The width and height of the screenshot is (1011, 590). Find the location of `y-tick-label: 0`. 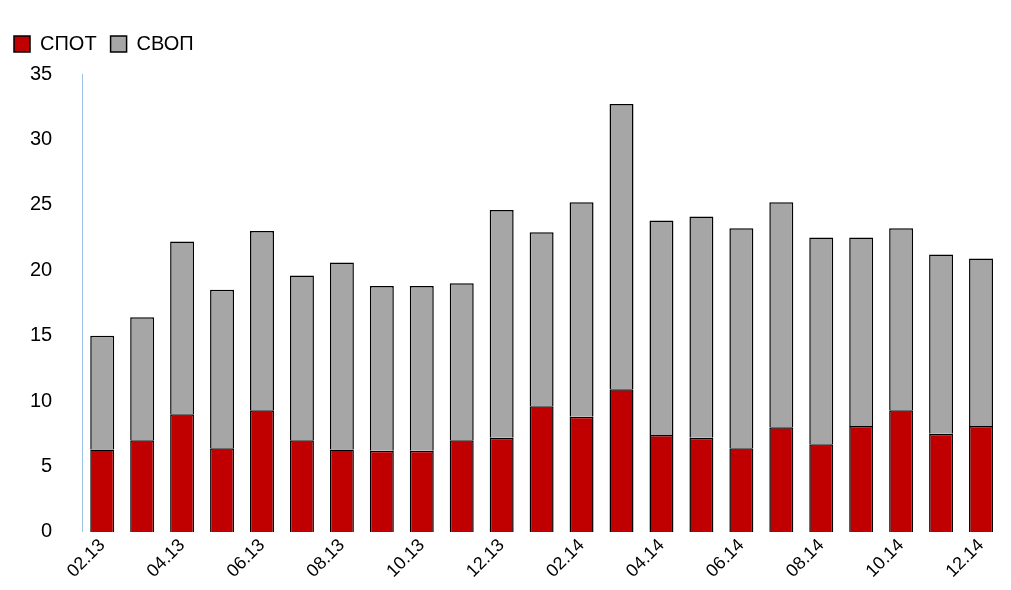

y-tick-label: 0 is located at coordinates (47, 530).